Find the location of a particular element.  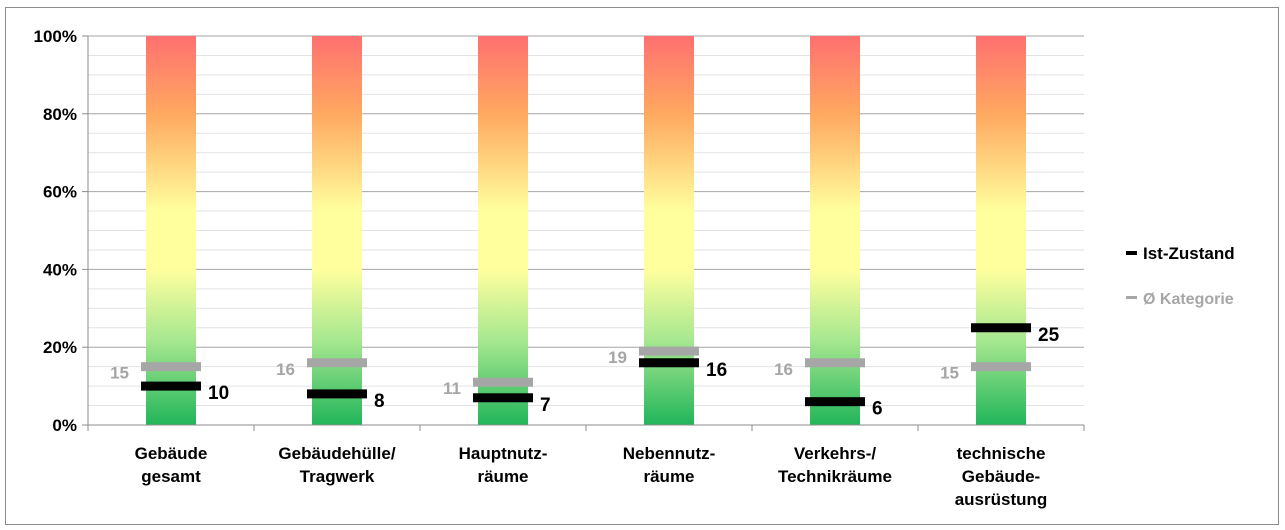

legend: Ist-Zustand Ø Kategorie is located at coordinates (1180, 276).